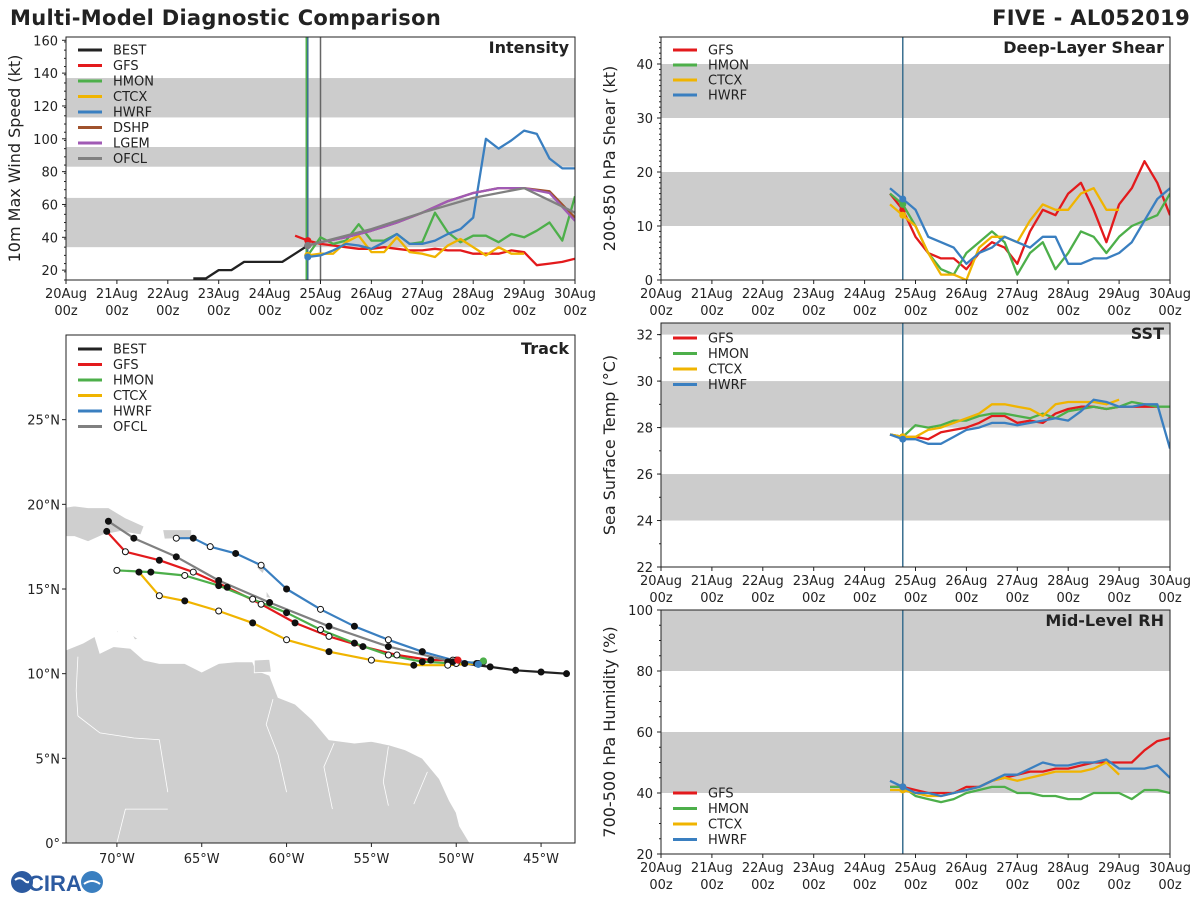 The width and height of the screenshot is (1200, 900). What do you see at coordinates (117, 859) in the screenshot?
I see `x-tick-label: 70°W` at bounding box center [117, 859].